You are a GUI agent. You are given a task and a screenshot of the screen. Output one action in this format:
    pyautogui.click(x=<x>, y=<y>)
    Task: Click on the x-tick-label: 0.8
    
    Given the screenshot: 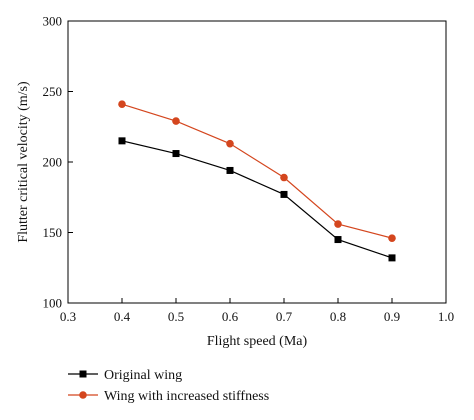 What is the action you would take?
    pyautogui.click(x=338, y=316)
    